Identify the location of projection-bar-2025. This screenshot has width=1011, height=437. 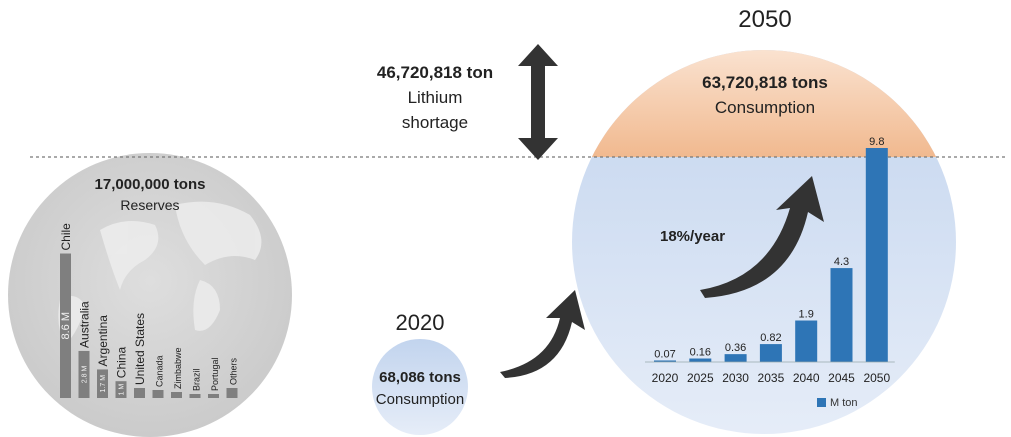
(700, 360).